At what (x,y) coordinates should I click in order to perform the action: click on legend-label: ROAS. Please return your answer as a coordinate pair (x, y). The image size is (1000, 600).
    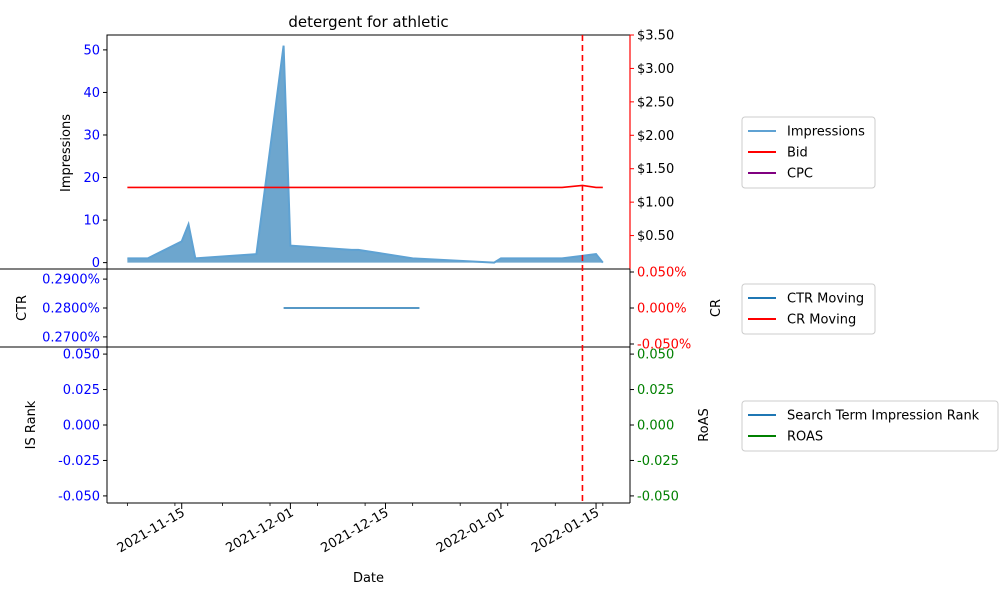
    Looking at the image, I should click on (805, 437).